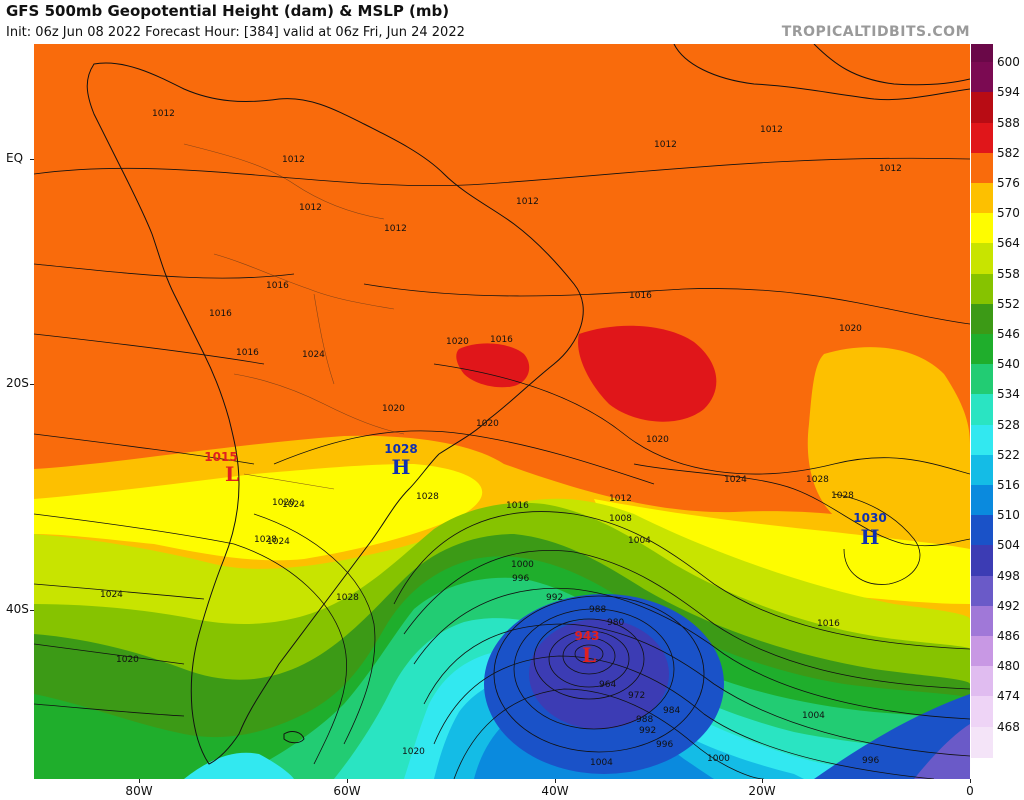  Describe the element at coordinates (1008, 726) in the screenshot. I see `colorbar-label: 468` at that location.